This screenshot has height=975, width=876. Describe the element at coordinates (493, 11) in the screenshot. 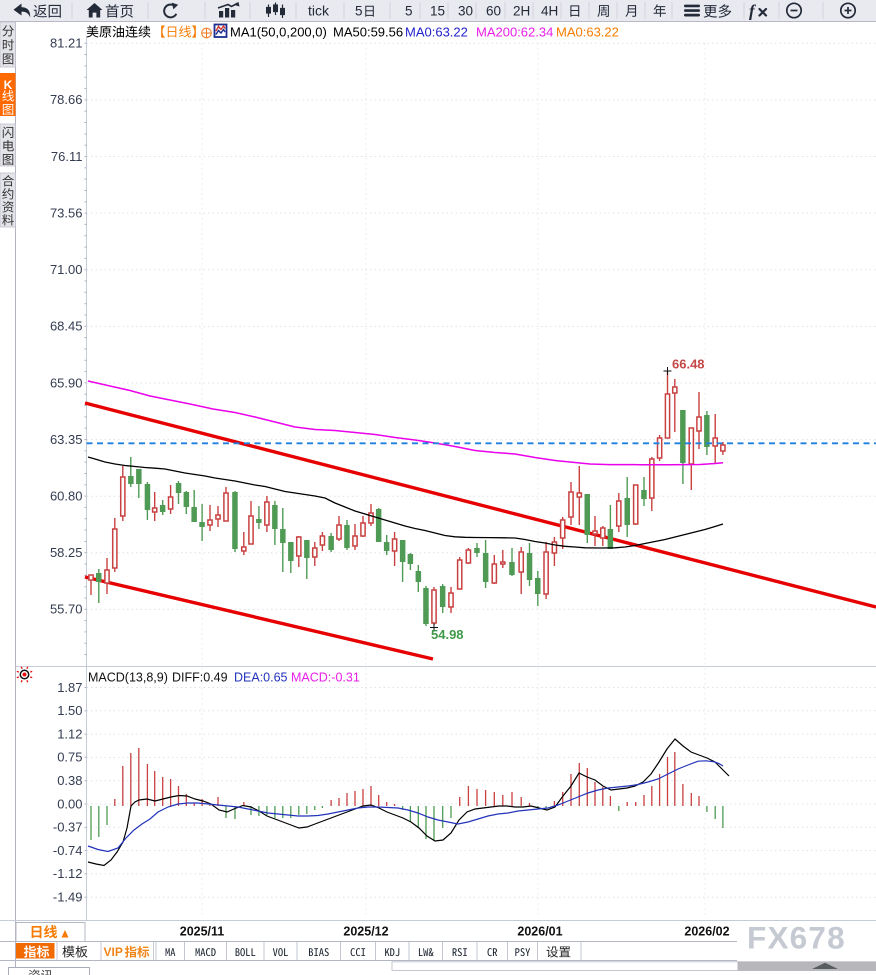

I see `svg-text: 60` at that location.